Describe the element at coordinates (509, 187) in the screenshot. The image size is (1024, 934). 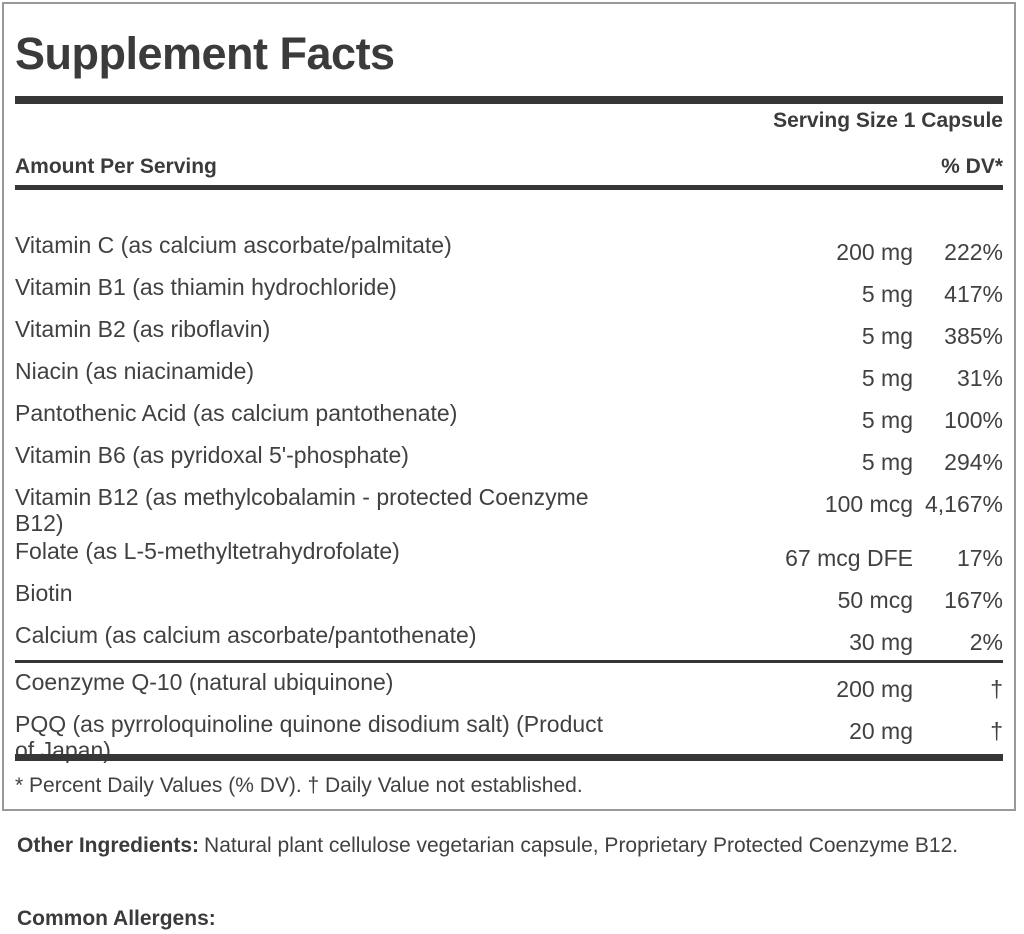
I see `divider-under-headers` at that location.